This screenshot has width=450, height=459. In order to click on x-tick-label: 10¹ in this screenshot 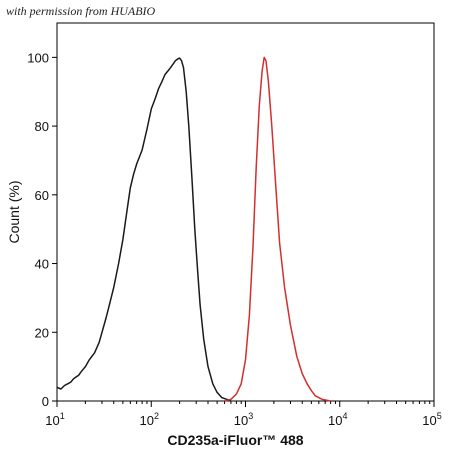, I will do `click(54, 419)`.